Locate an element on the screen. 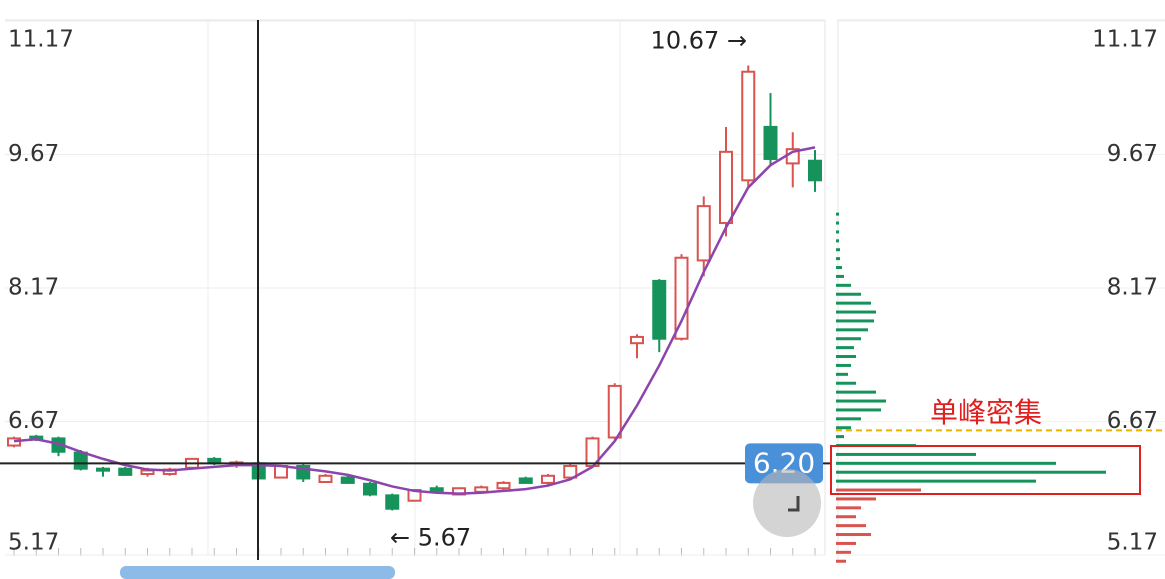 This screenshot has height=579, width=1165. y-tick-label-right: 9.67 is located at coordinates (1132, 154).